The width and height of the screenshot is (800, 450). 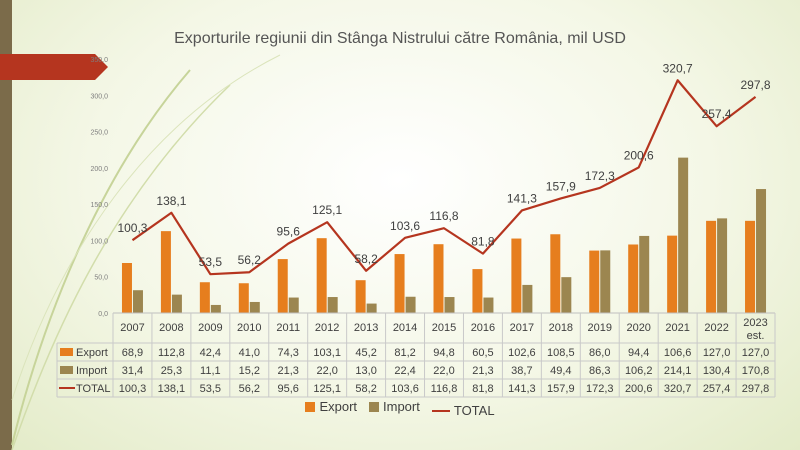 I want to click on legend-label: Import, so click(x=401, y=406).